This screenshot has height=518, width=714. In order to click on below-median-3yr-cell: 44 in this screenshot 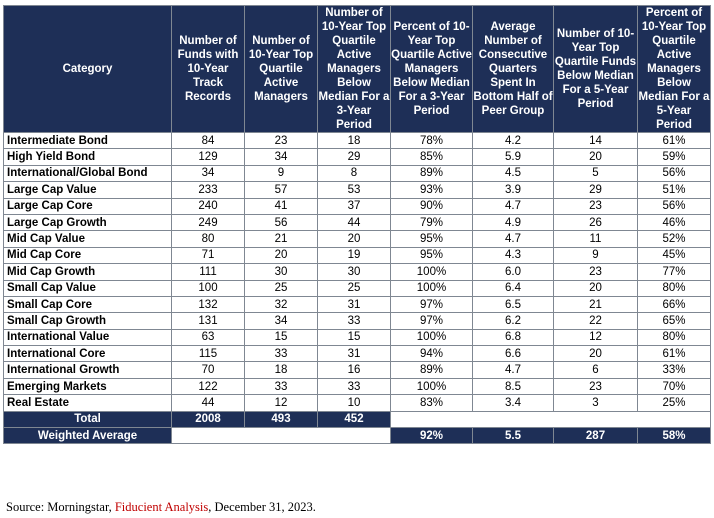, I will do `click(354, 222)`.